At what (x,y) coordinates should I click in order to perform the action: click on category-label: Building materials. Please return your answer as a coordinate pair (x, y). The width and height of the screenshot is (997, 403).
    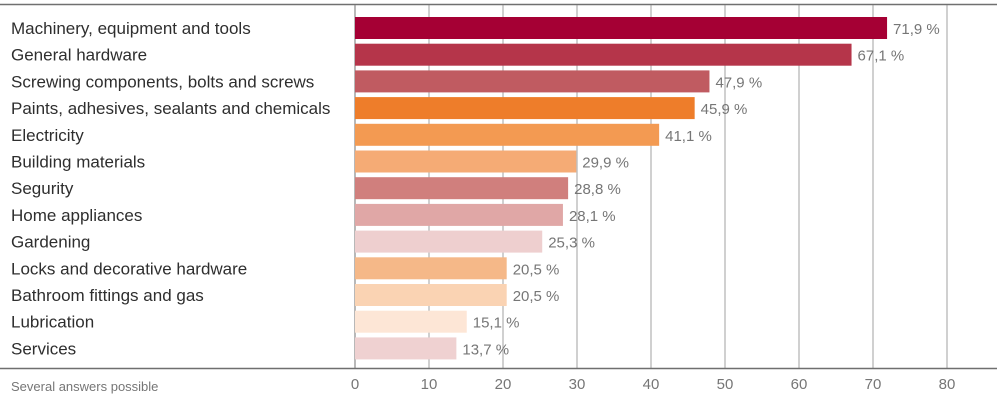
    Looking at the image, I should click on (78, 162).